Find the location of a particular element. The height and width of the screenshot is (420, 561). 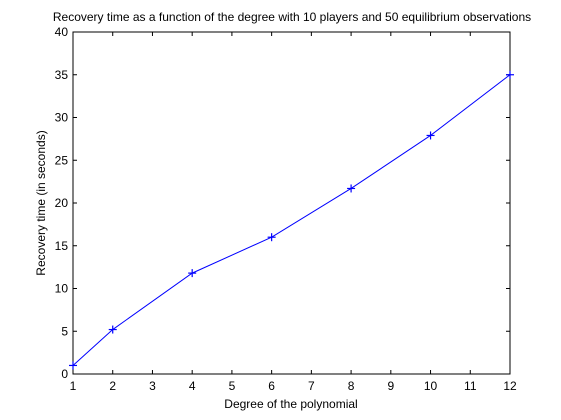

y-tick-label: 0 is located at coordinates (64, 374).